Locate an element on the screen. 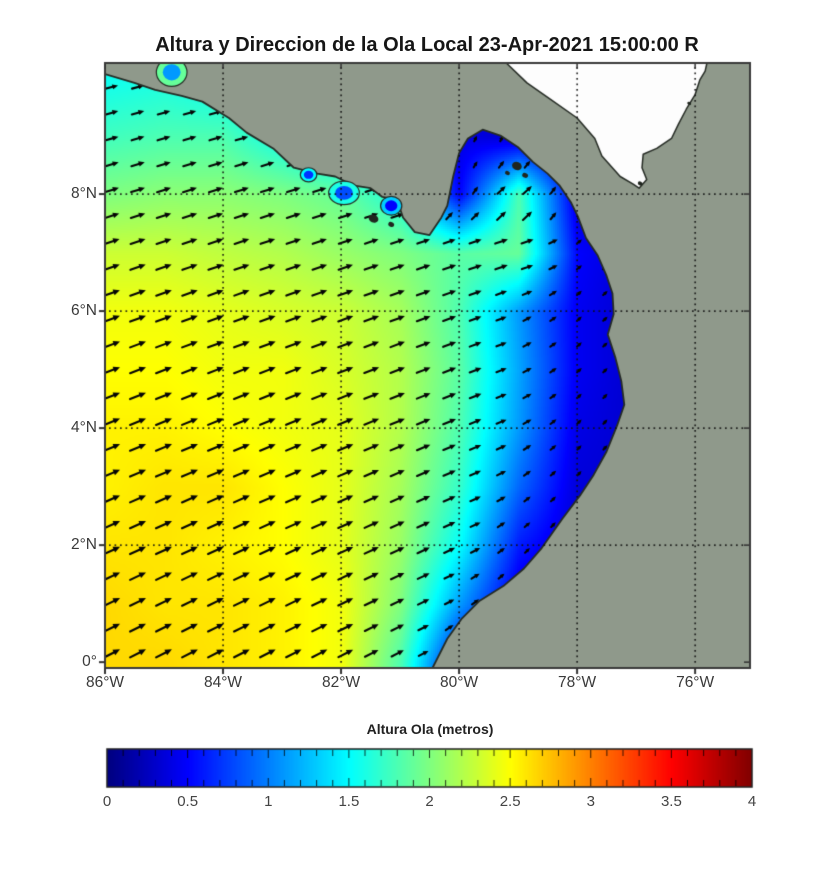 Image resolution: width=828 pixels, height=871 pixels. colorbar-label: Altura Ola (metros) is located at coordinates (430, 729).